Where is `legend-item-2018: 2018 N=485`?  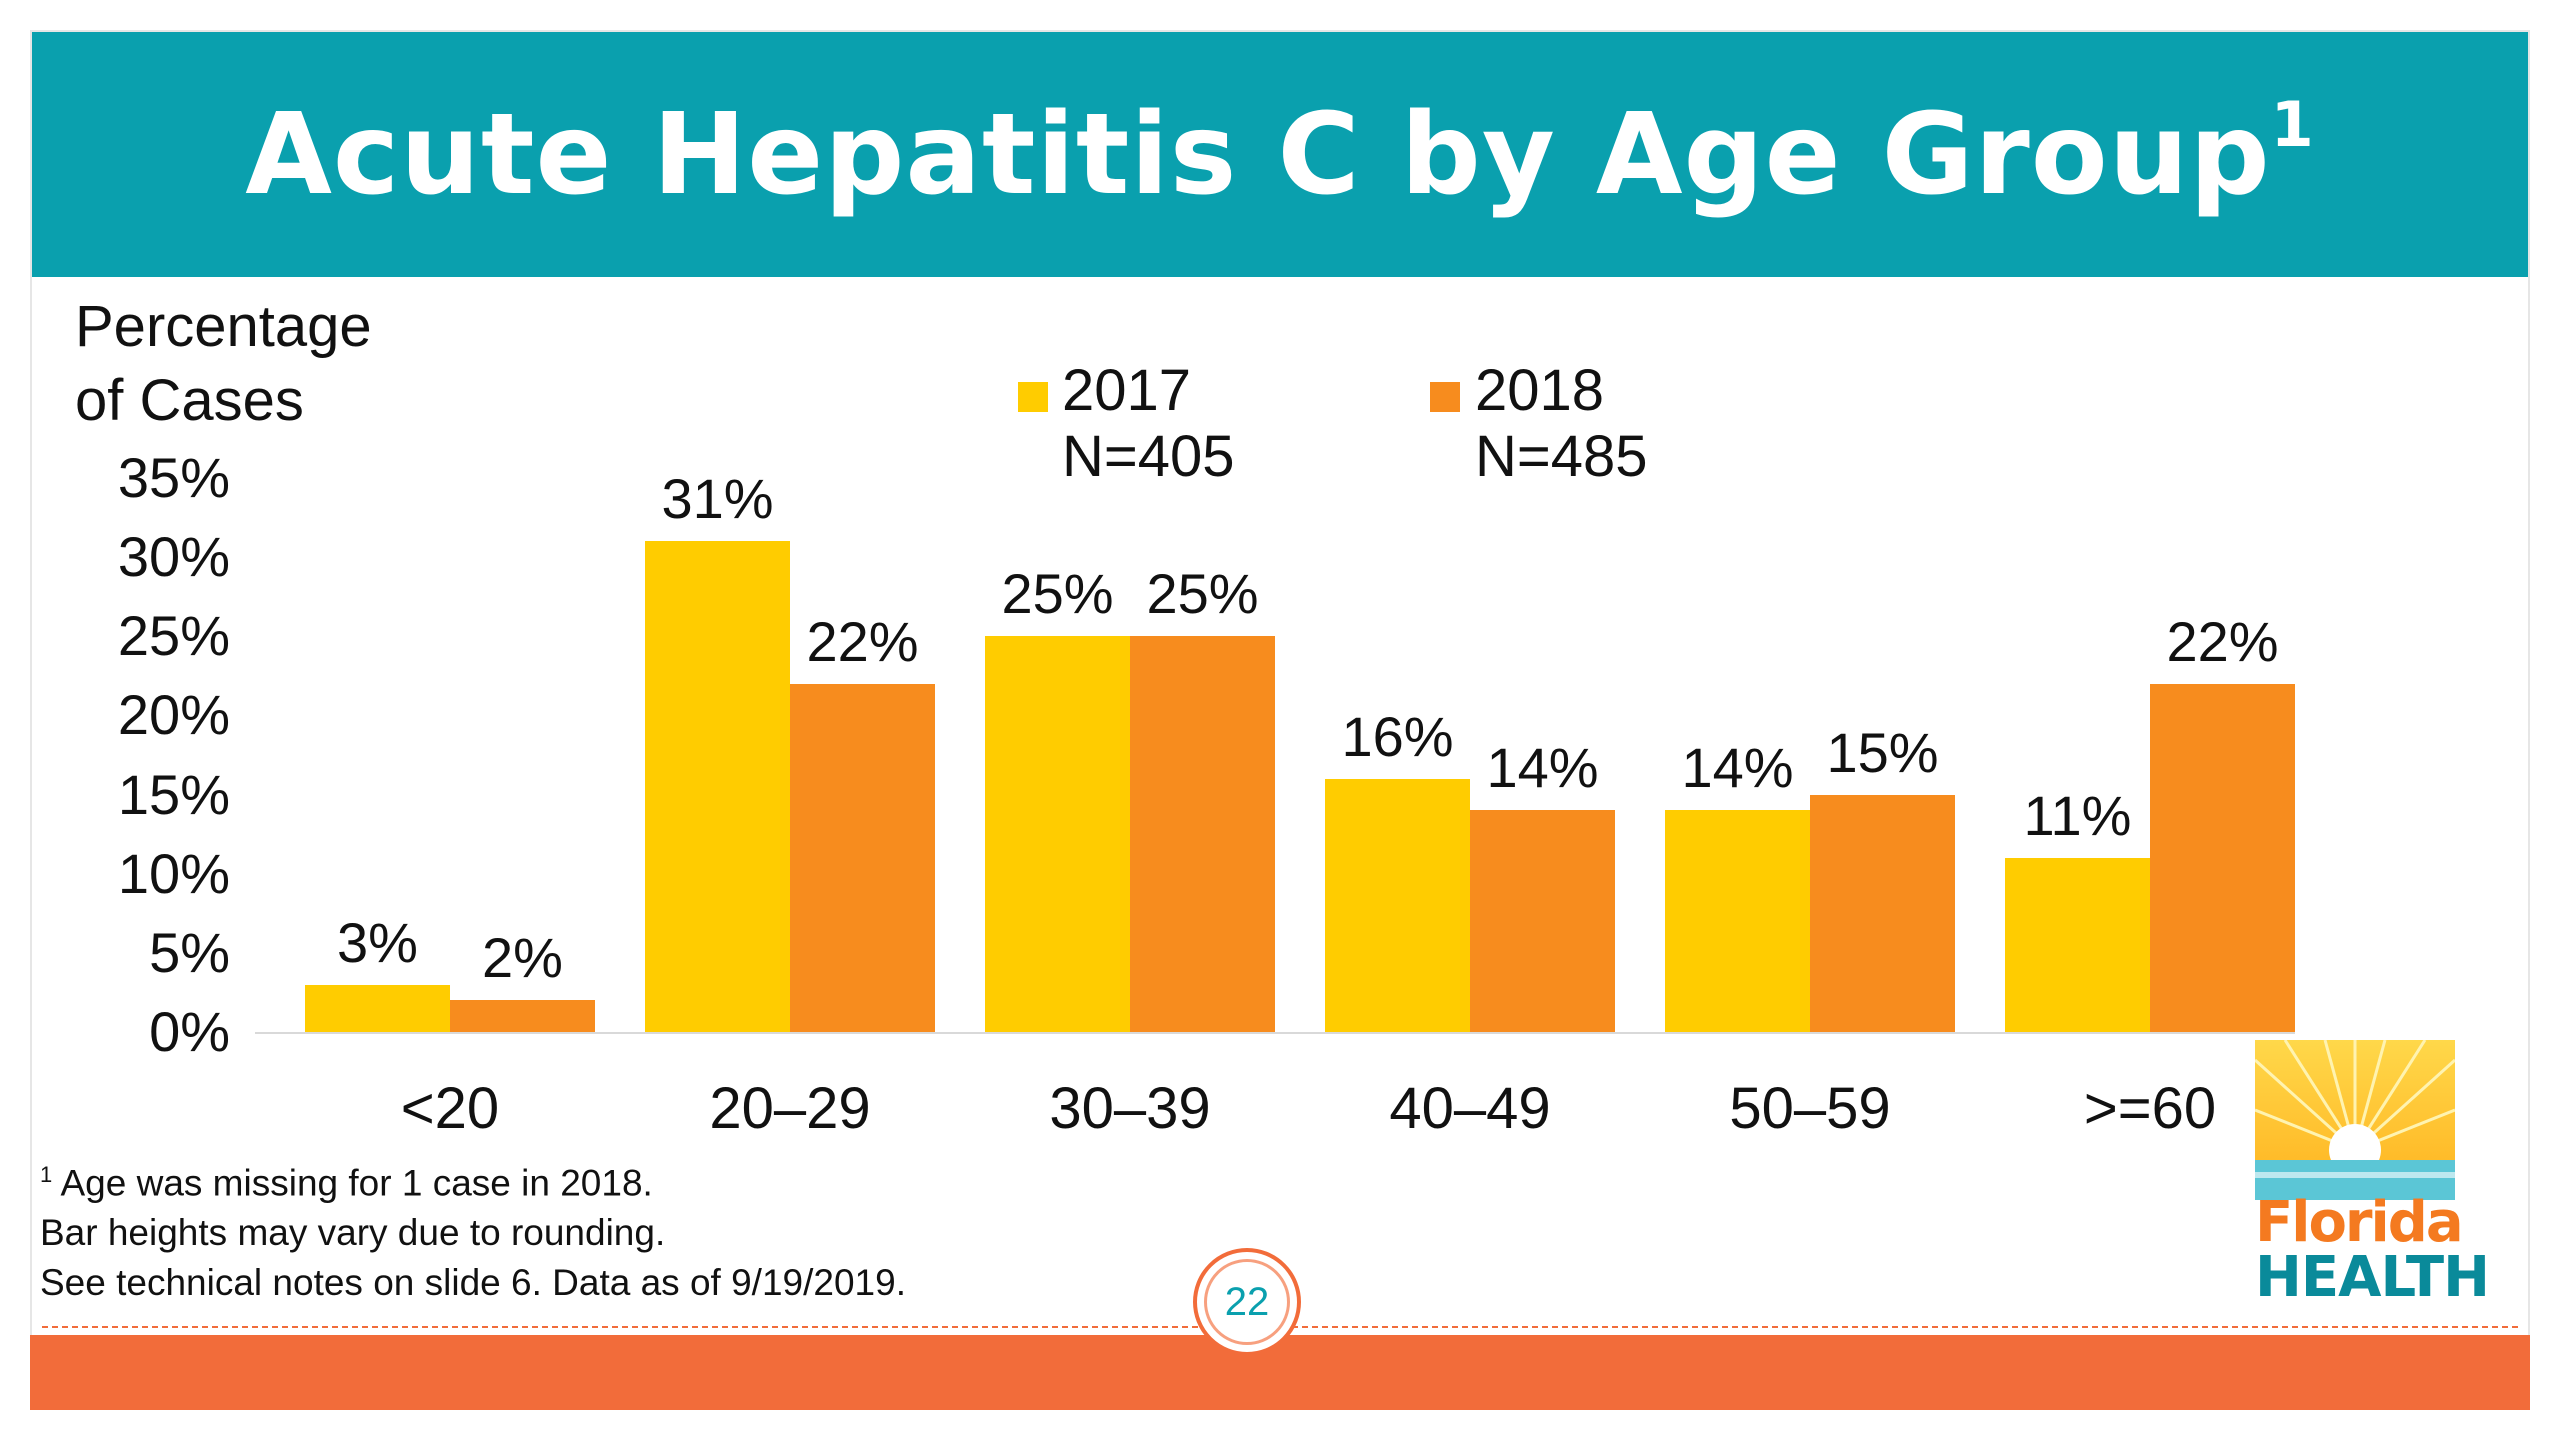
legend-item-2018: 2018 N=485 is located at coordinates (1561, 424).